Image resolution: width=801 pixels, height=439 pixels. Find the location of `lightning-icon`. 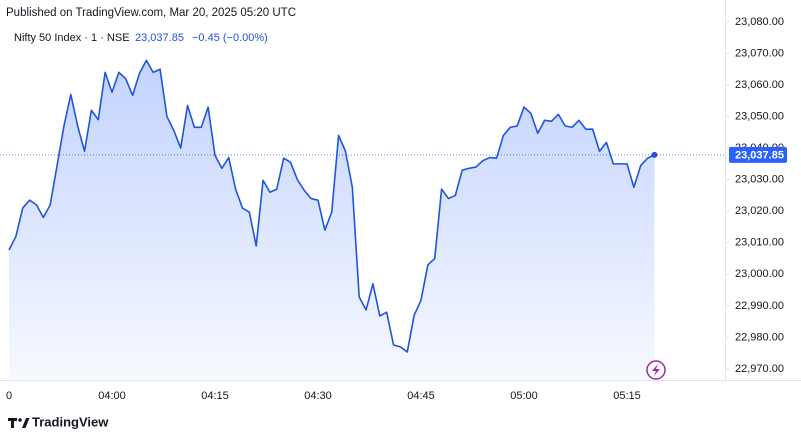

lightning-icon is located at coordinates (656, 370).